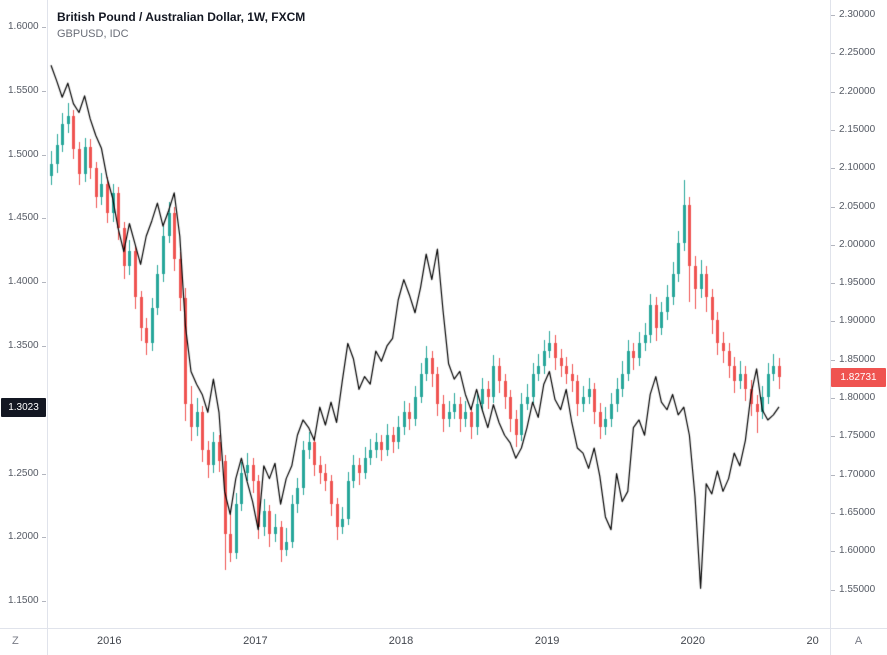 This screenshot has width=887, height=655. Describe the element at coordinates (857, 206) in the screenshot. I see `price-axis-label: 2.05000` at that location.